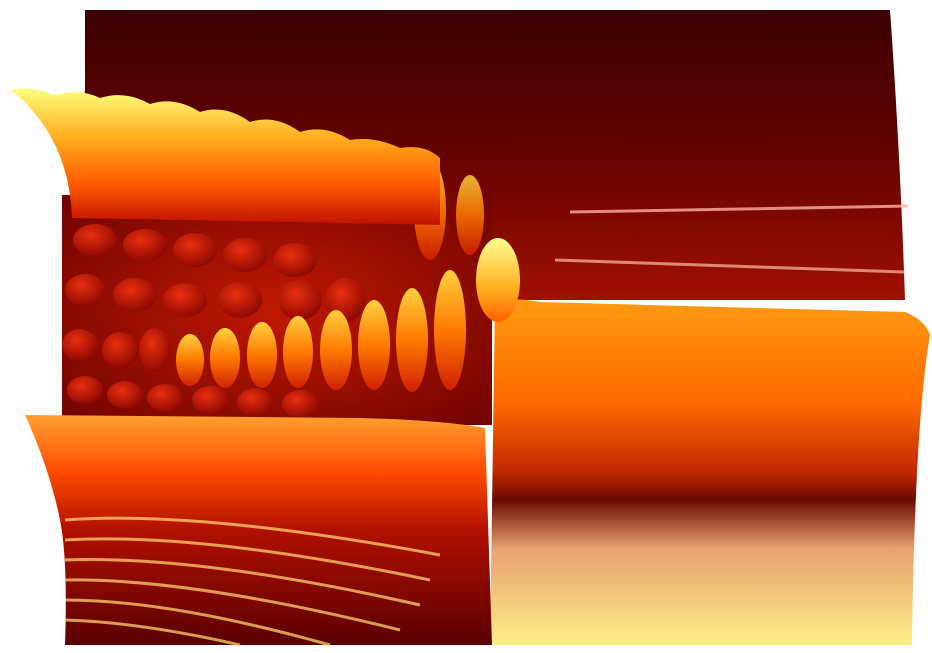 Image resolution: width=932 pixels, height=653 pixels. Describe the element at coordinates (498, 280) in the screenshot. I see `peak` at that location.